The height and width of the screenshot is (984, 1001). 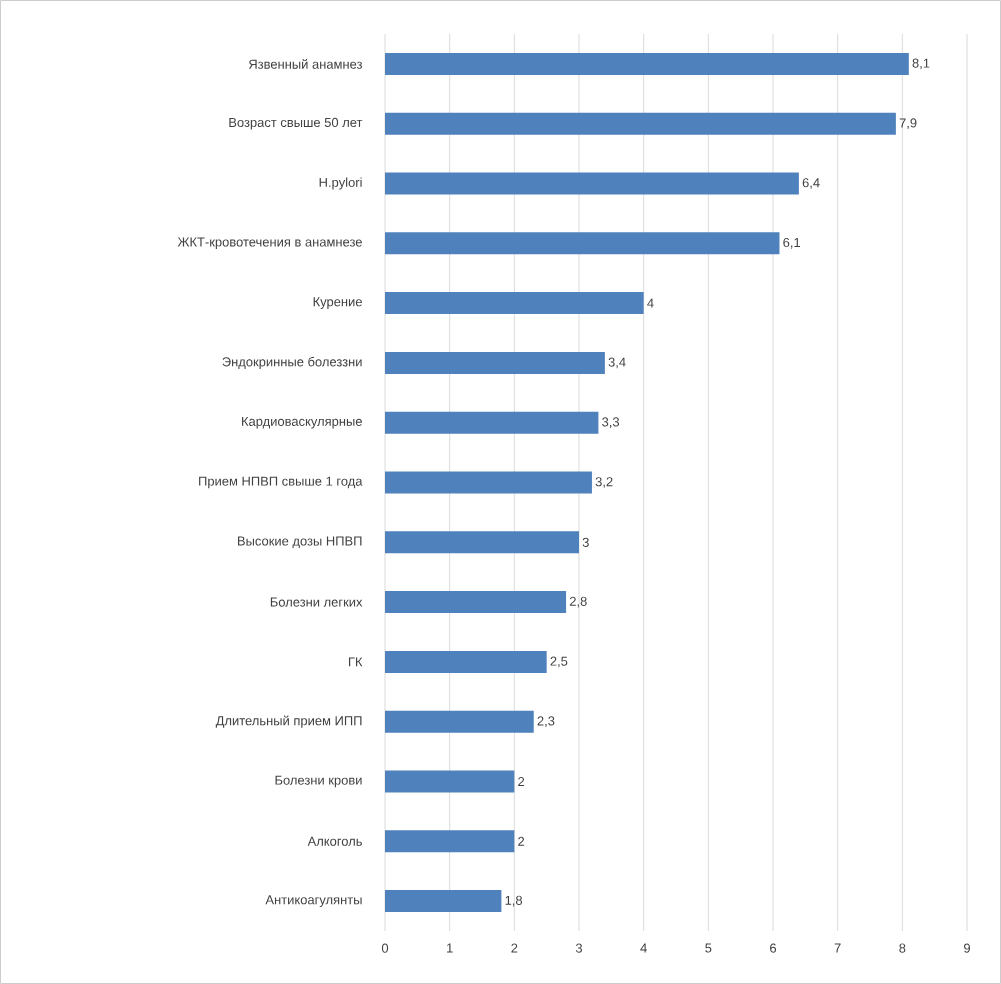 I want to click on data-label: 1,8, so click(x=514, y=901).